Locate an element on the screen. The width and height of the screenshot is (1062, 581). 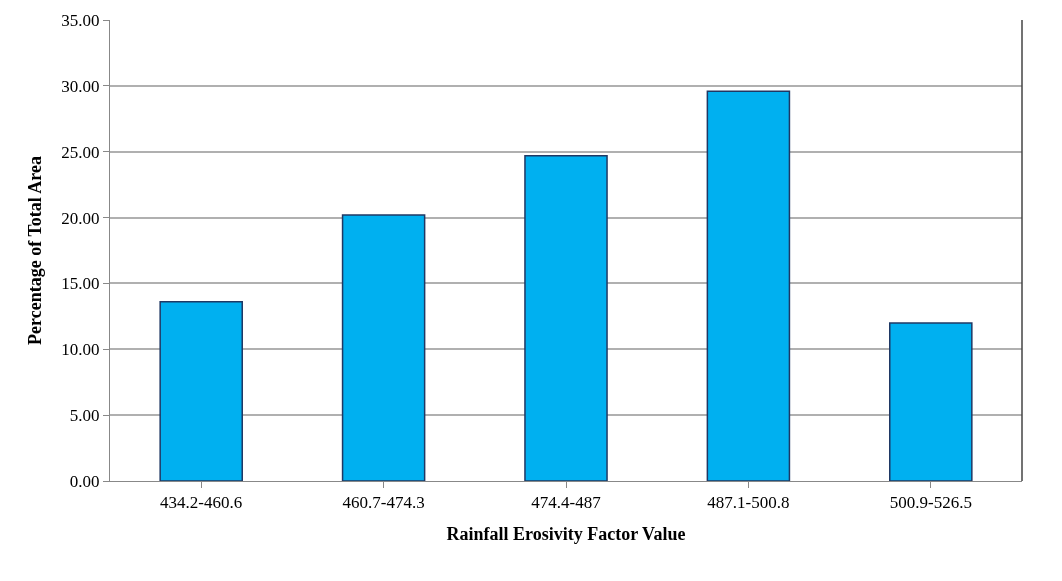
y-tick-label: 30.00 is located at coordinates (80, 86).